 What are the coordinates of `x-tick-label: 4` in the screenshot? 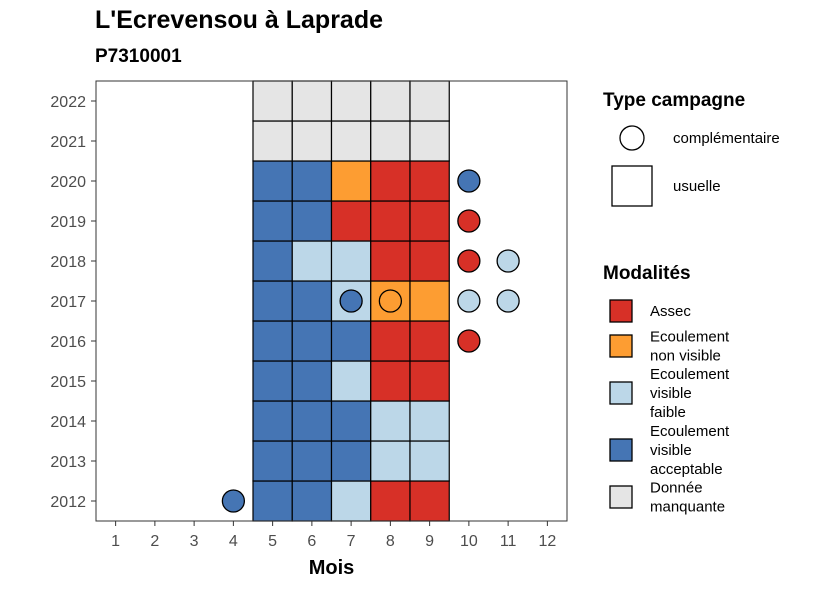 It's located at (233, 541).